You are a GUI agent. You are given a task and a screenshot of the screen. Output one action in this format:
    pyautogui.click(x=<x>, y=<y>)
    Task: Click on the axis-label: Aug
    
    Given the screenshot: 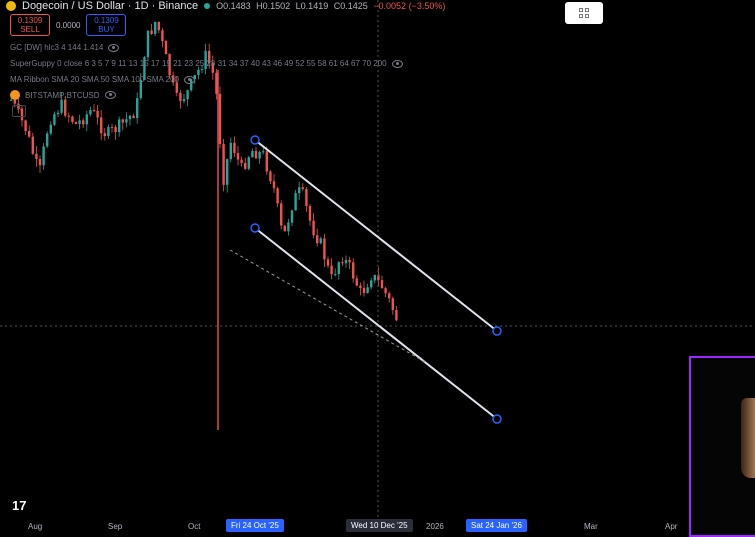 What is the action you would take?
    pyautogui.click(x=35, y=526)
    